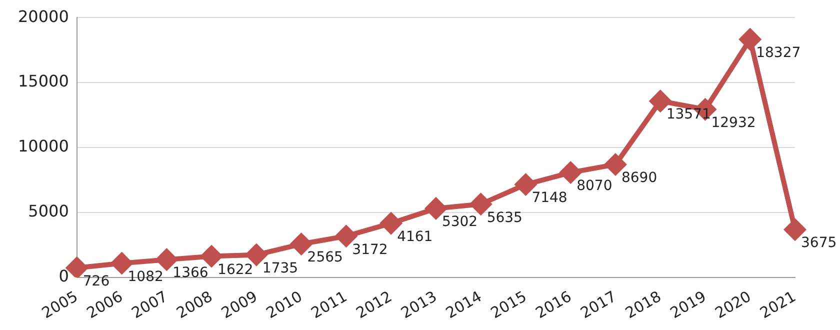  I want to click on y-tick-label: 0, so click(63, 276).